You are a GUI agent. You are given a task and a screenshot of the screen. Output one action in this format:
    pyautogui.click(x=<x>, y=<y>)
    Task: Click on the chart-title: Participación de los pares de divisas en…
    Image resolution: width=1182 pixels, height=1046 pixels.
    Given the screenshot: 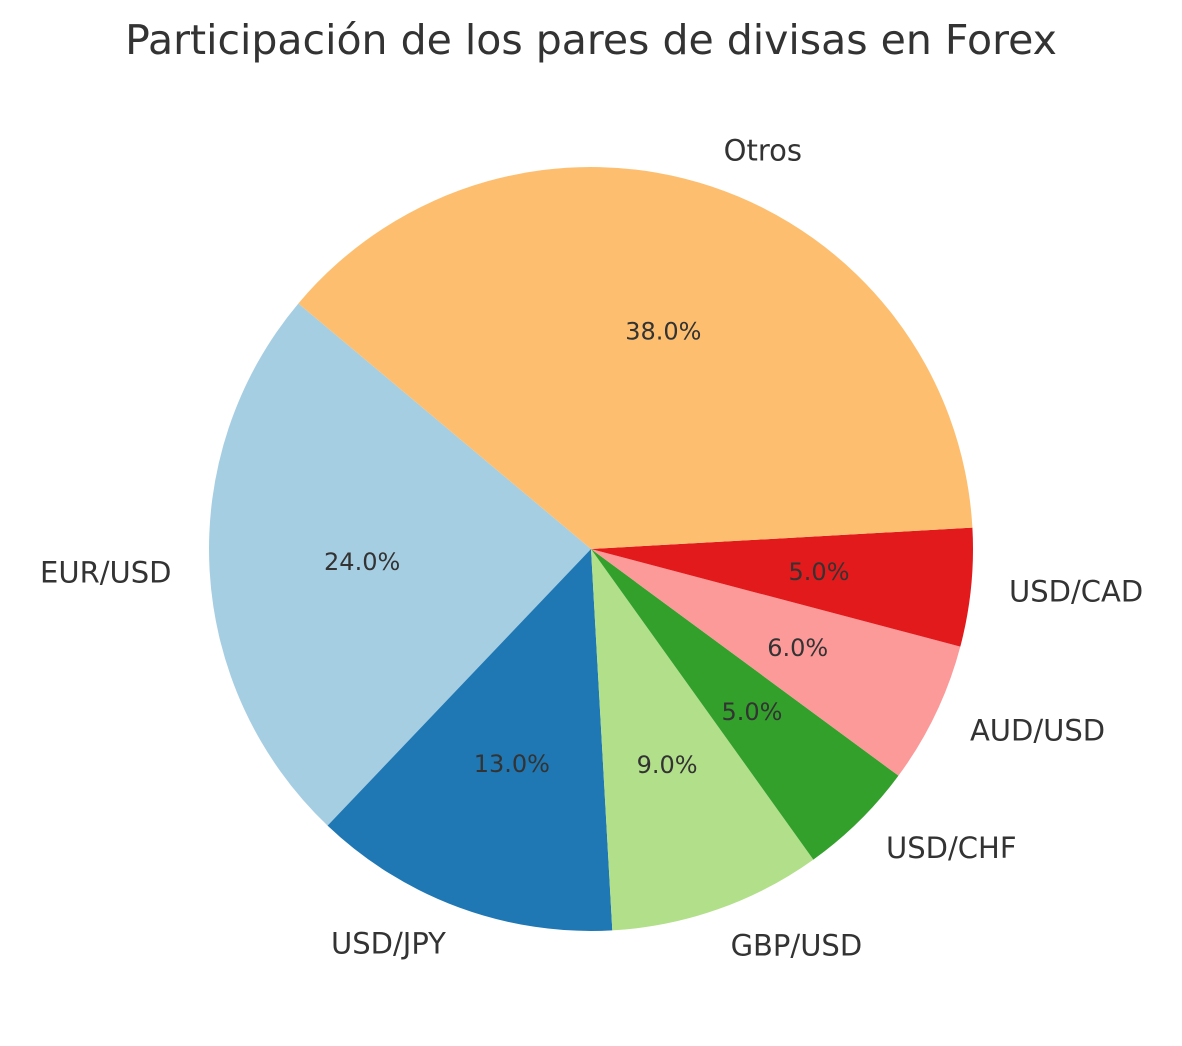 What is the action you would take?
    pyautogui.click(x=591, y=40)
    